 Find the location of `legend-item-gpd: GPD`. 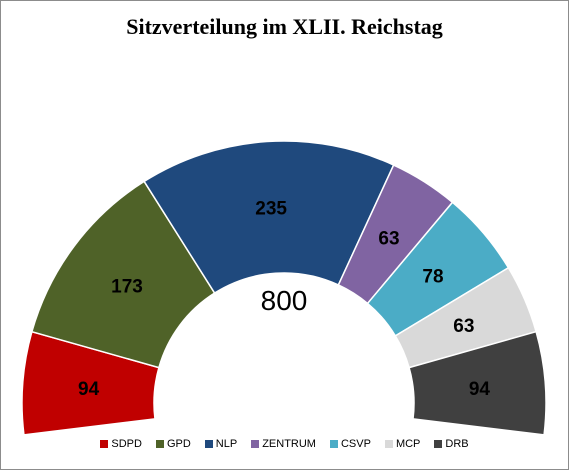

legend-item-gpd: GPD is located at coordinates (173, 444).